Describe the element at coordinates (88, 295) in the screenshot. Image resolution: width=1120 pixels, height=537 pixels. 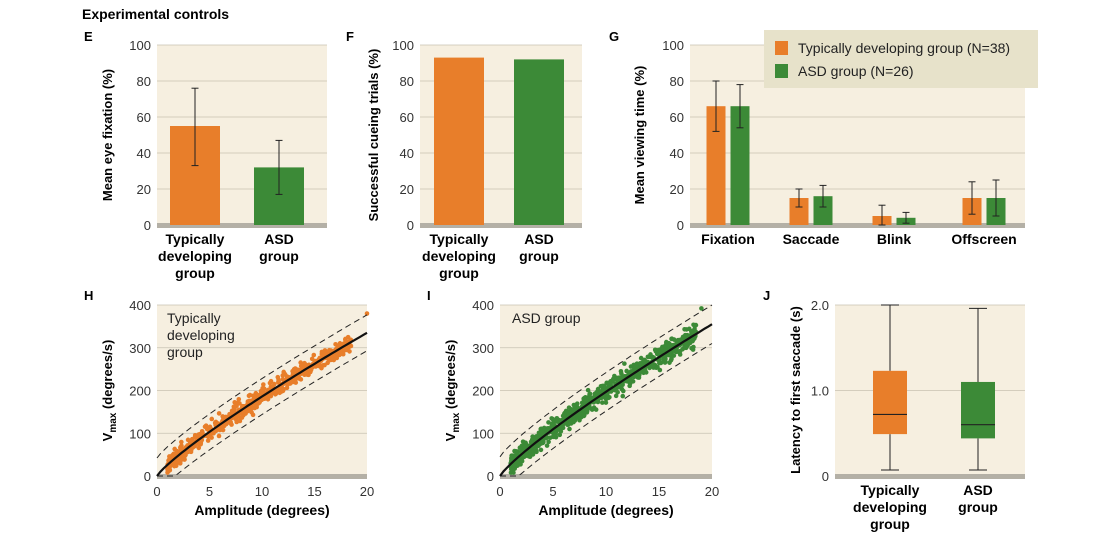
I see `panel-h-label: H` at that location.